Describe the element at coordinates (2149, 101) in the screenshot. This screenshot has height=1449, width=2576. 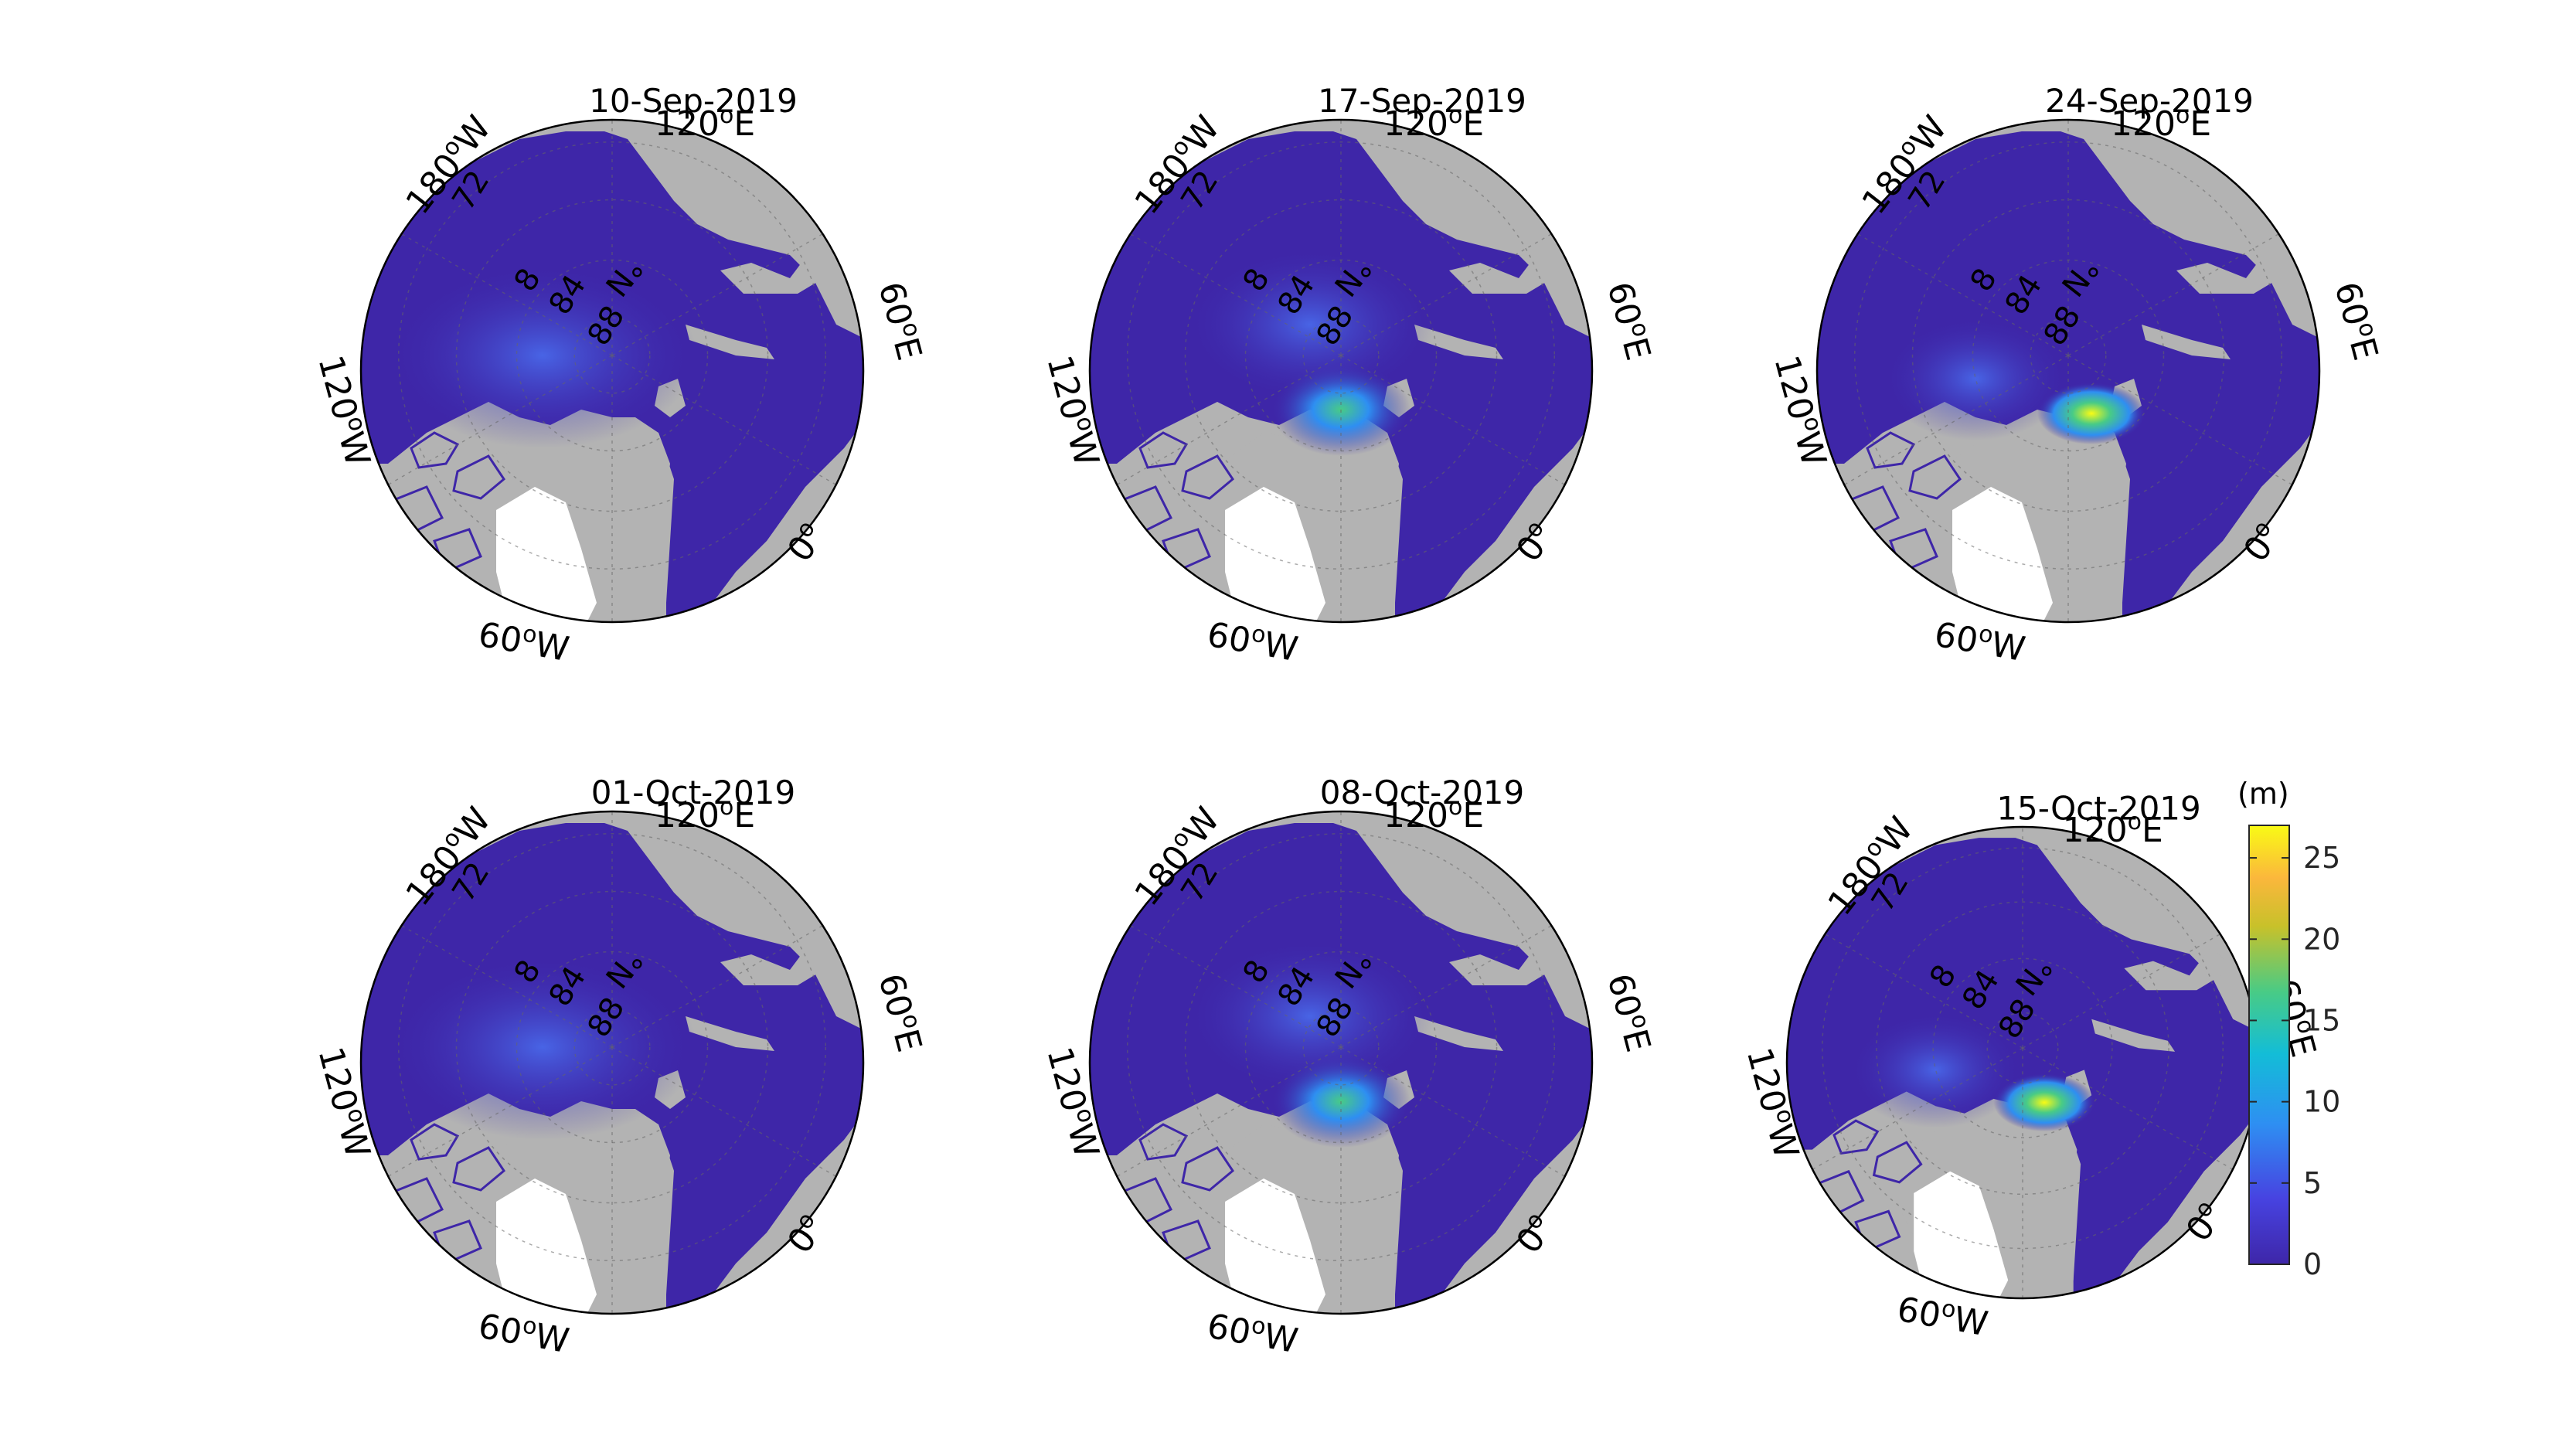
I see `panel-title: 24-Sep-2019` at that location.